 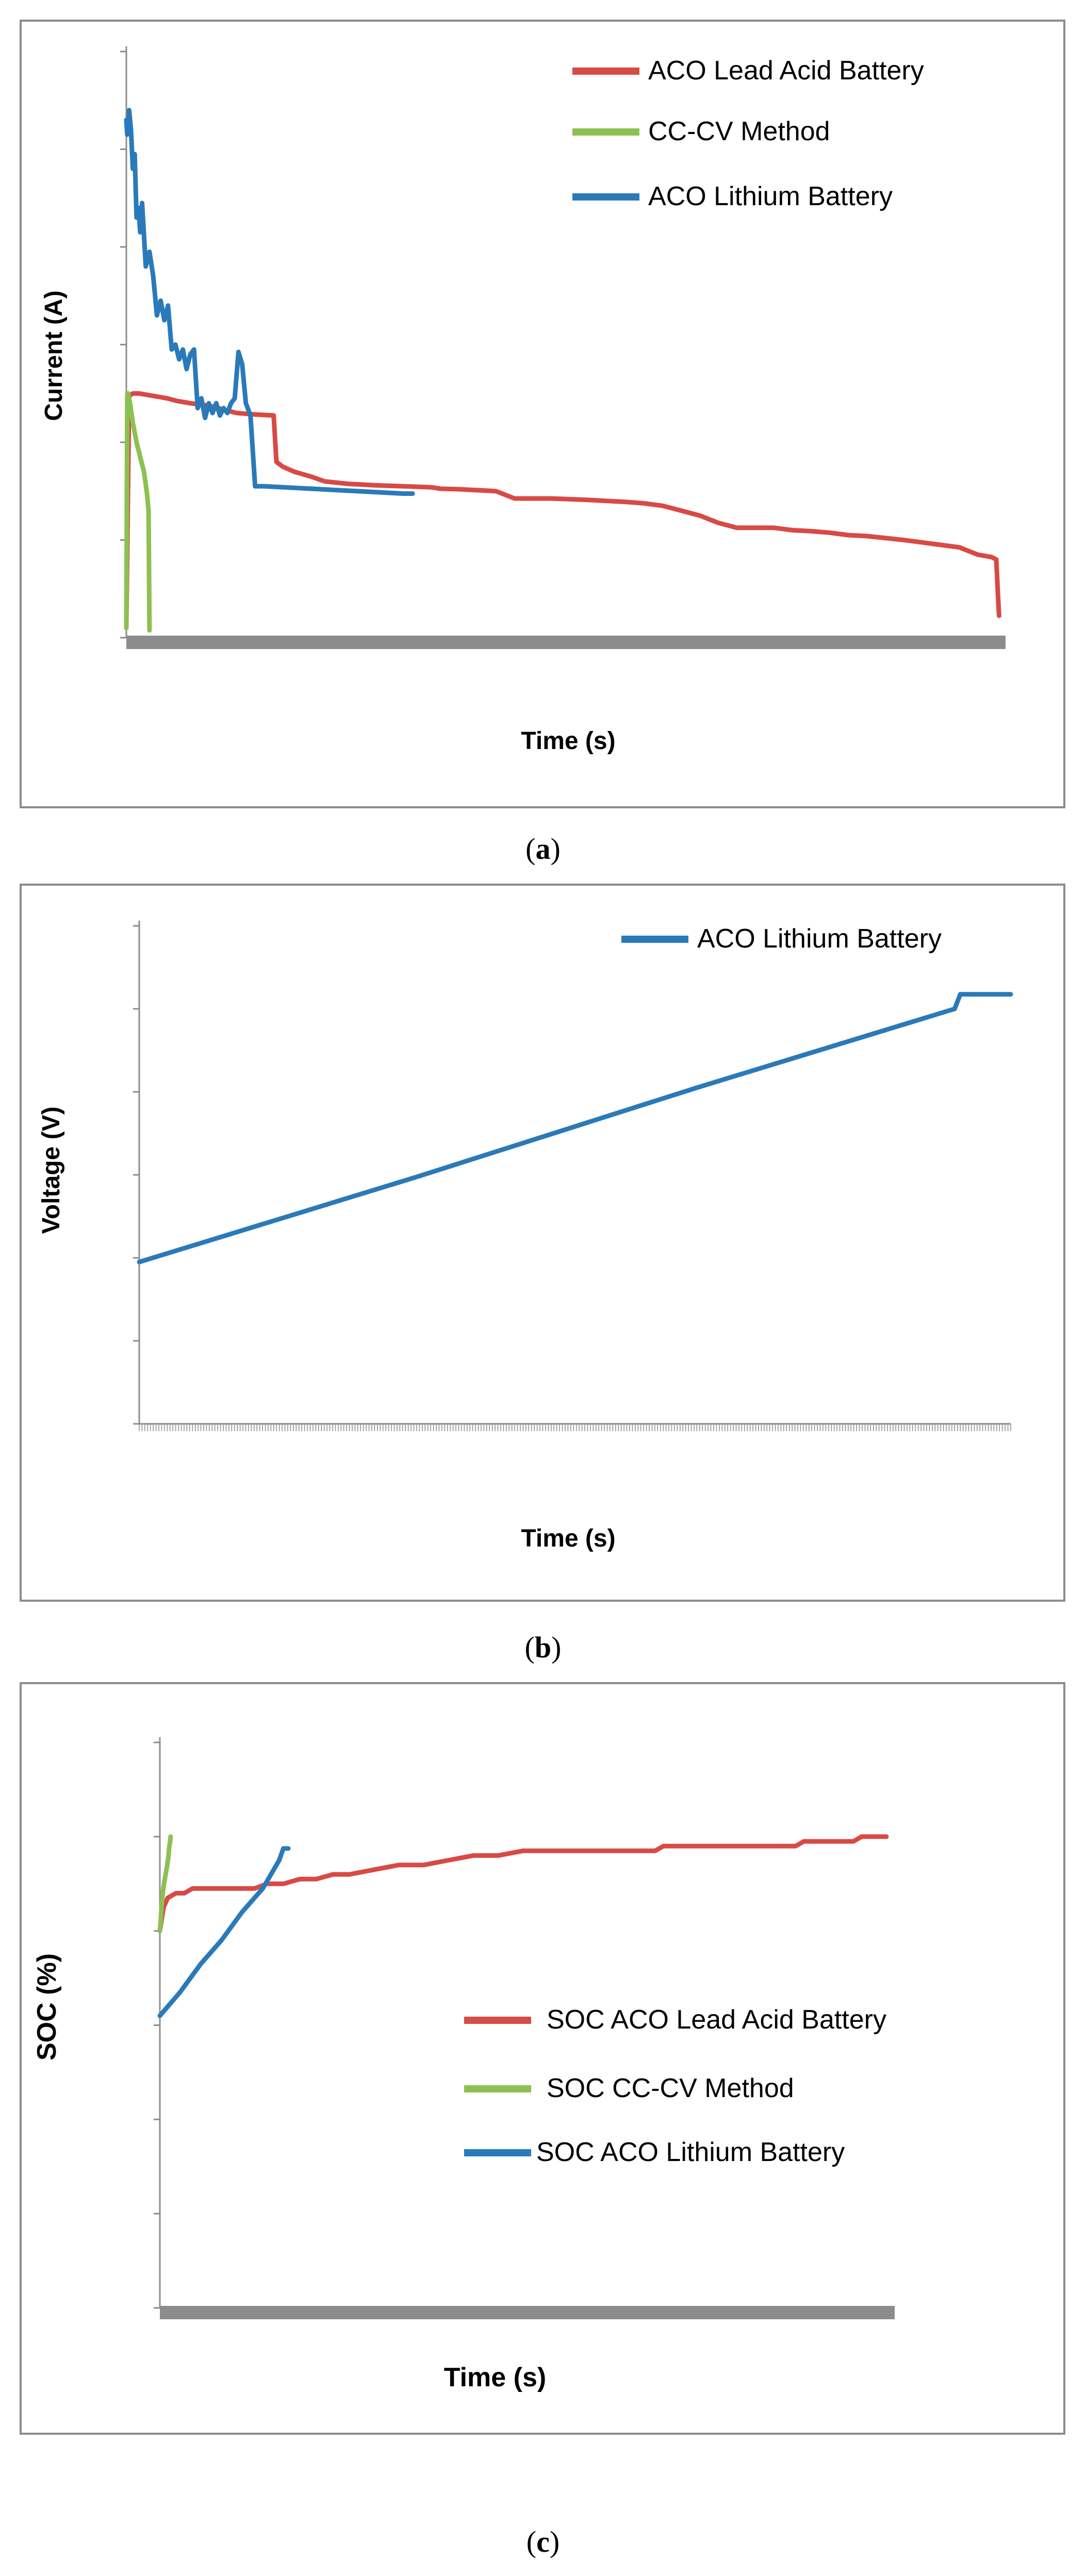 I want to click on caption-a: (a), so click(x=543, y=849).